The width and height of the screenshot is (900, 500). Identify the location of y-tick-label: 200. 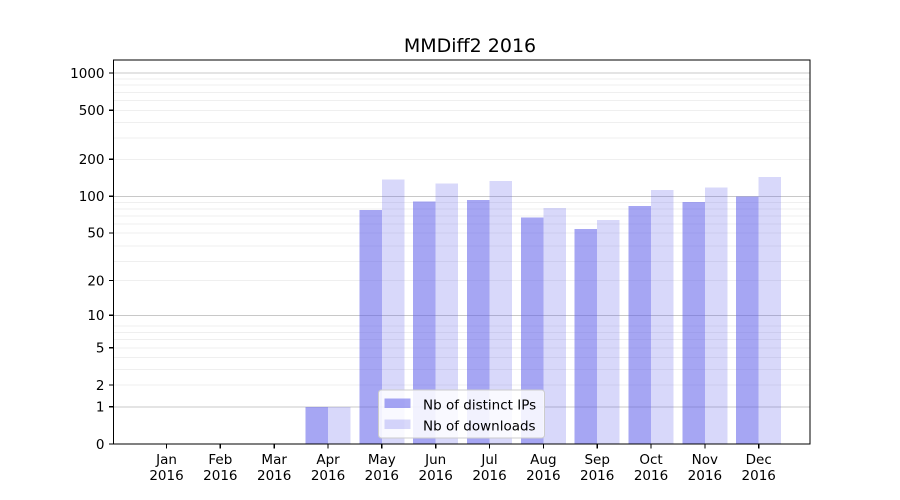
(92, 160).